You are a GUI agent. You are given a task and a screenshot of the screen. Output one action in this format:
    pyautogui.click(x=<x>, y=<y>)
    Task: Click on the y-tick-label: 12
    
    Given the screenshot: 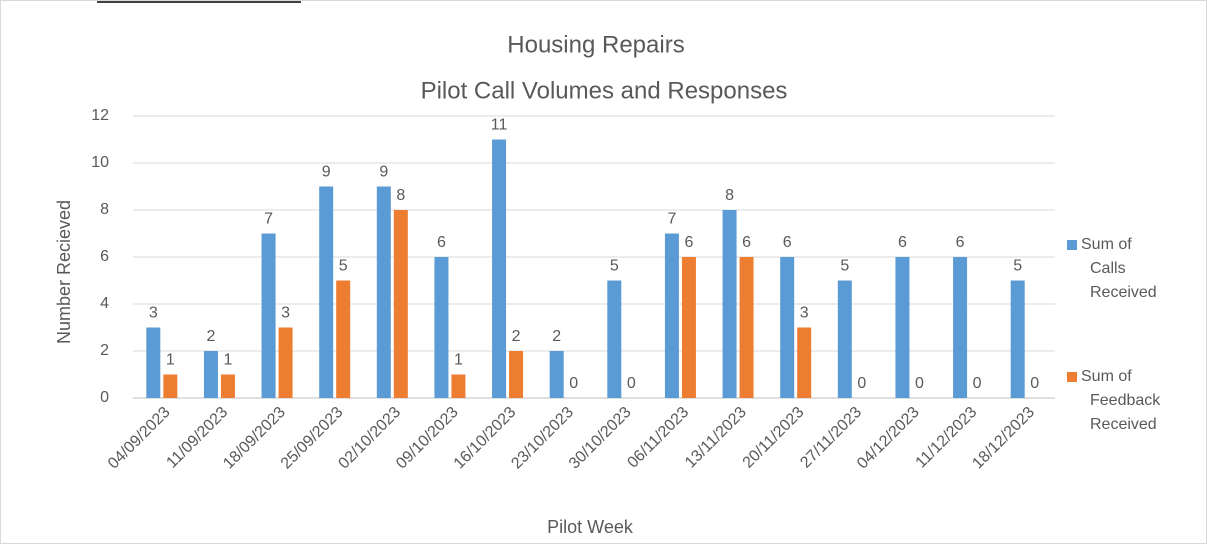 What is the action you would take?
    pyautogui.click(x=100, y=115)
    